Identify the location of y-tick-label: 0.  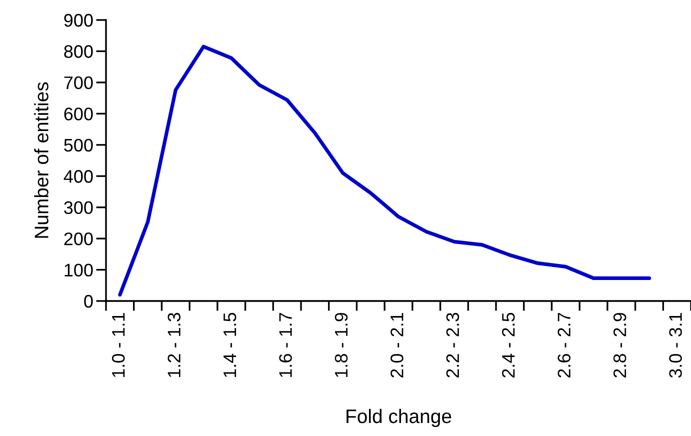
(88, 301).